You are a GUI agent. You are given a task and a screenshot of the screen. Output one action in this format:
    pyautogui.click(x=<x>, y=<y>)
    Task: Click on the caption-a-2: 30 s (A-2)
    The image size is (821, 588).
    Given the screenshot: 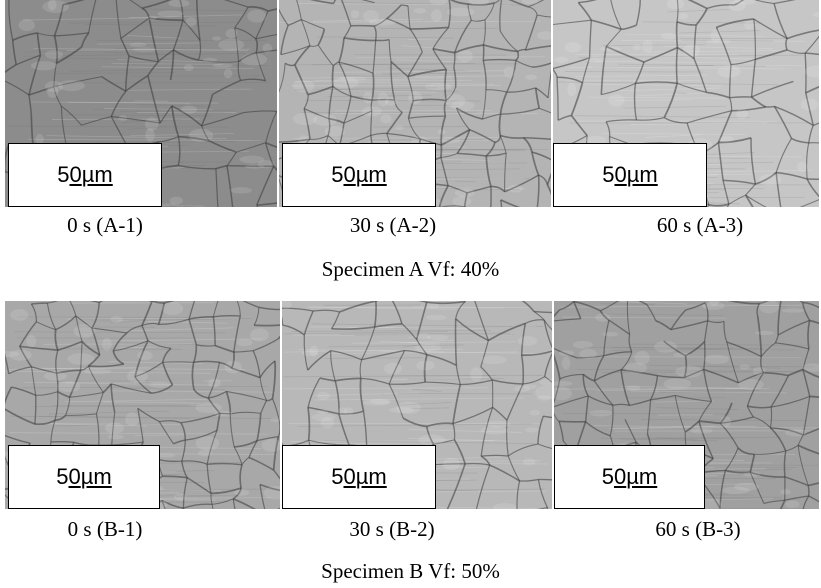 What is the action you would take?
    pyautogui.click(x=393, y=225)
    